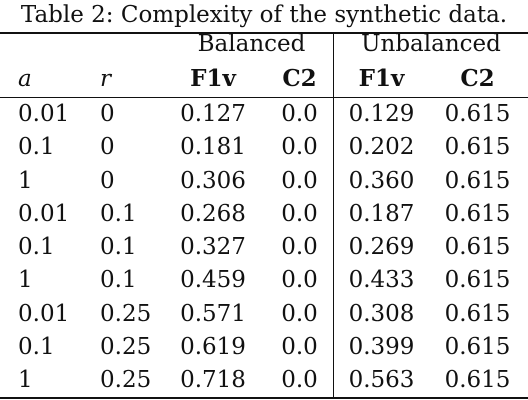 The width and height of the screenshot is (528, 400). What do you see at coordinates (213, 181) in the screenshot?
I see `cell-balanced-f1v: 0.306` at bounding box center [213, 181].